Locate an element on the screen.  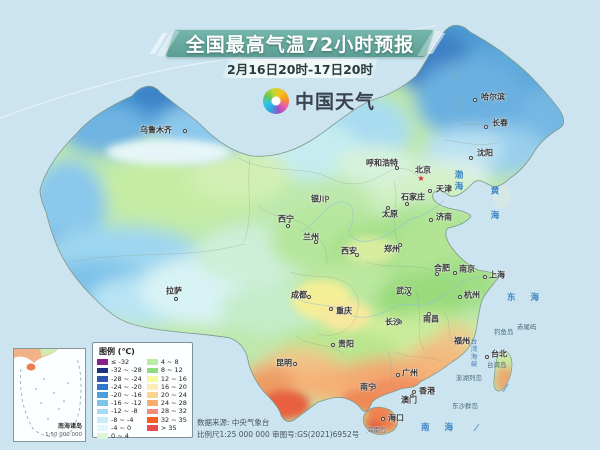
legend-range-label: > 35 is located at coordinates (168, 427).